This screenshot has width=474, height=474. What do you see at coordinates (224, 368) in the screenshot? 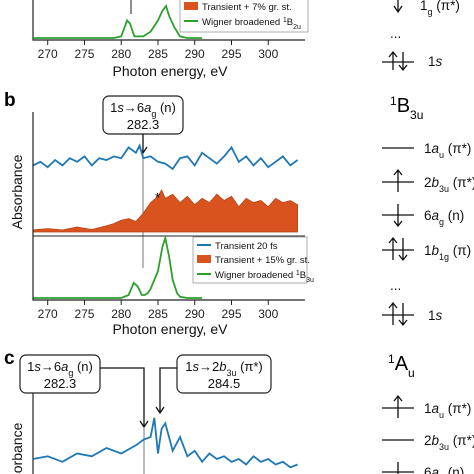
I see `annotation-c2-transition: 1s→2b3u (π*)` at bounding box center [224, 368].